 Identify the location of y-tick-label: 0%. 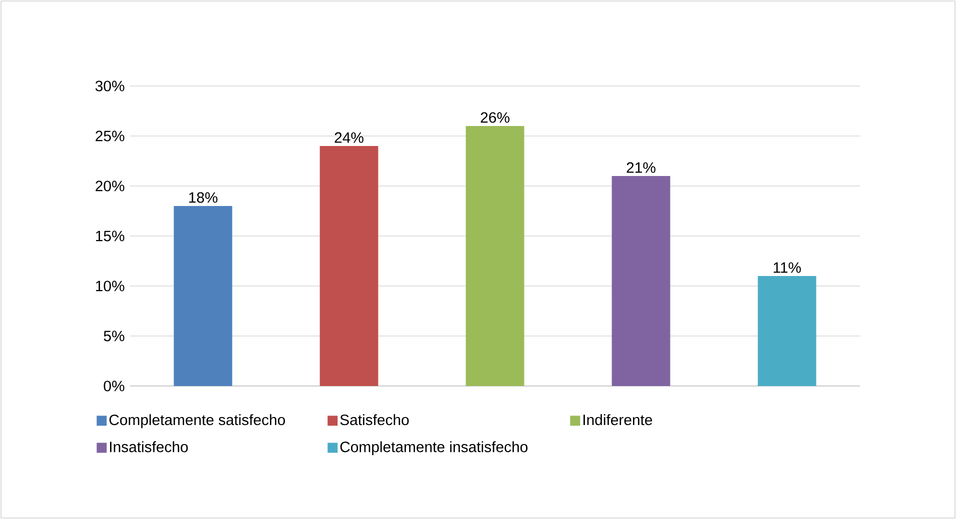
(114, 386).